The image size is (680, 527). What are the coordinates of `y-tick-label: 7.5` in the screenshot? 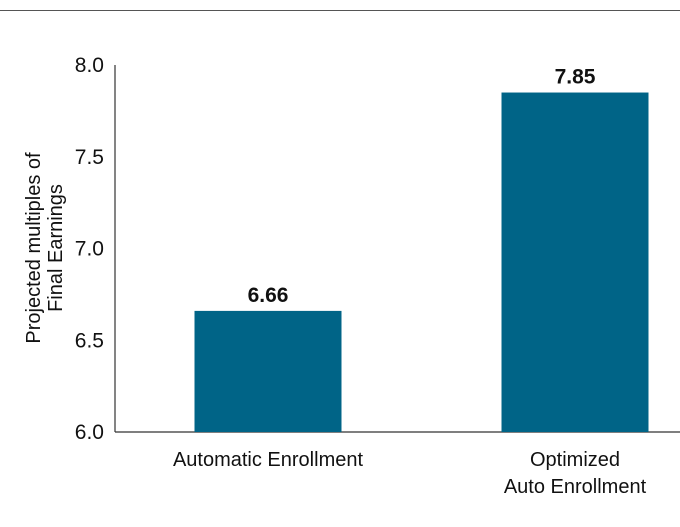 It's located at (89, 157).